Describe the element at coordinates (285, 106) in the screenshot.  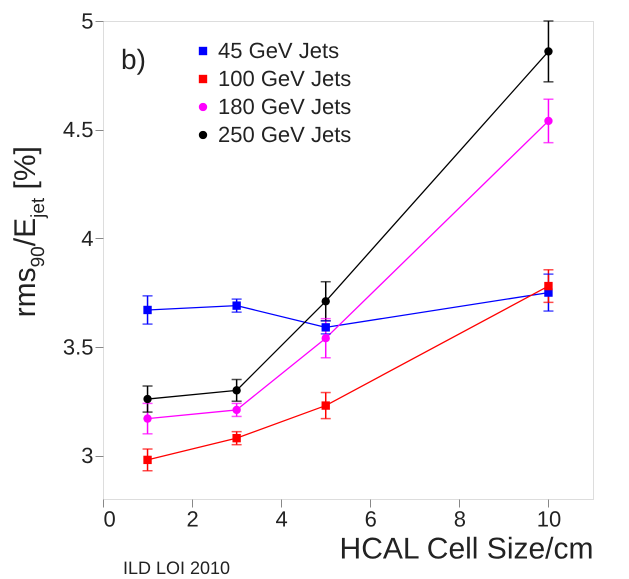
I see `legend-label: 180 GeV Jets` at that location.